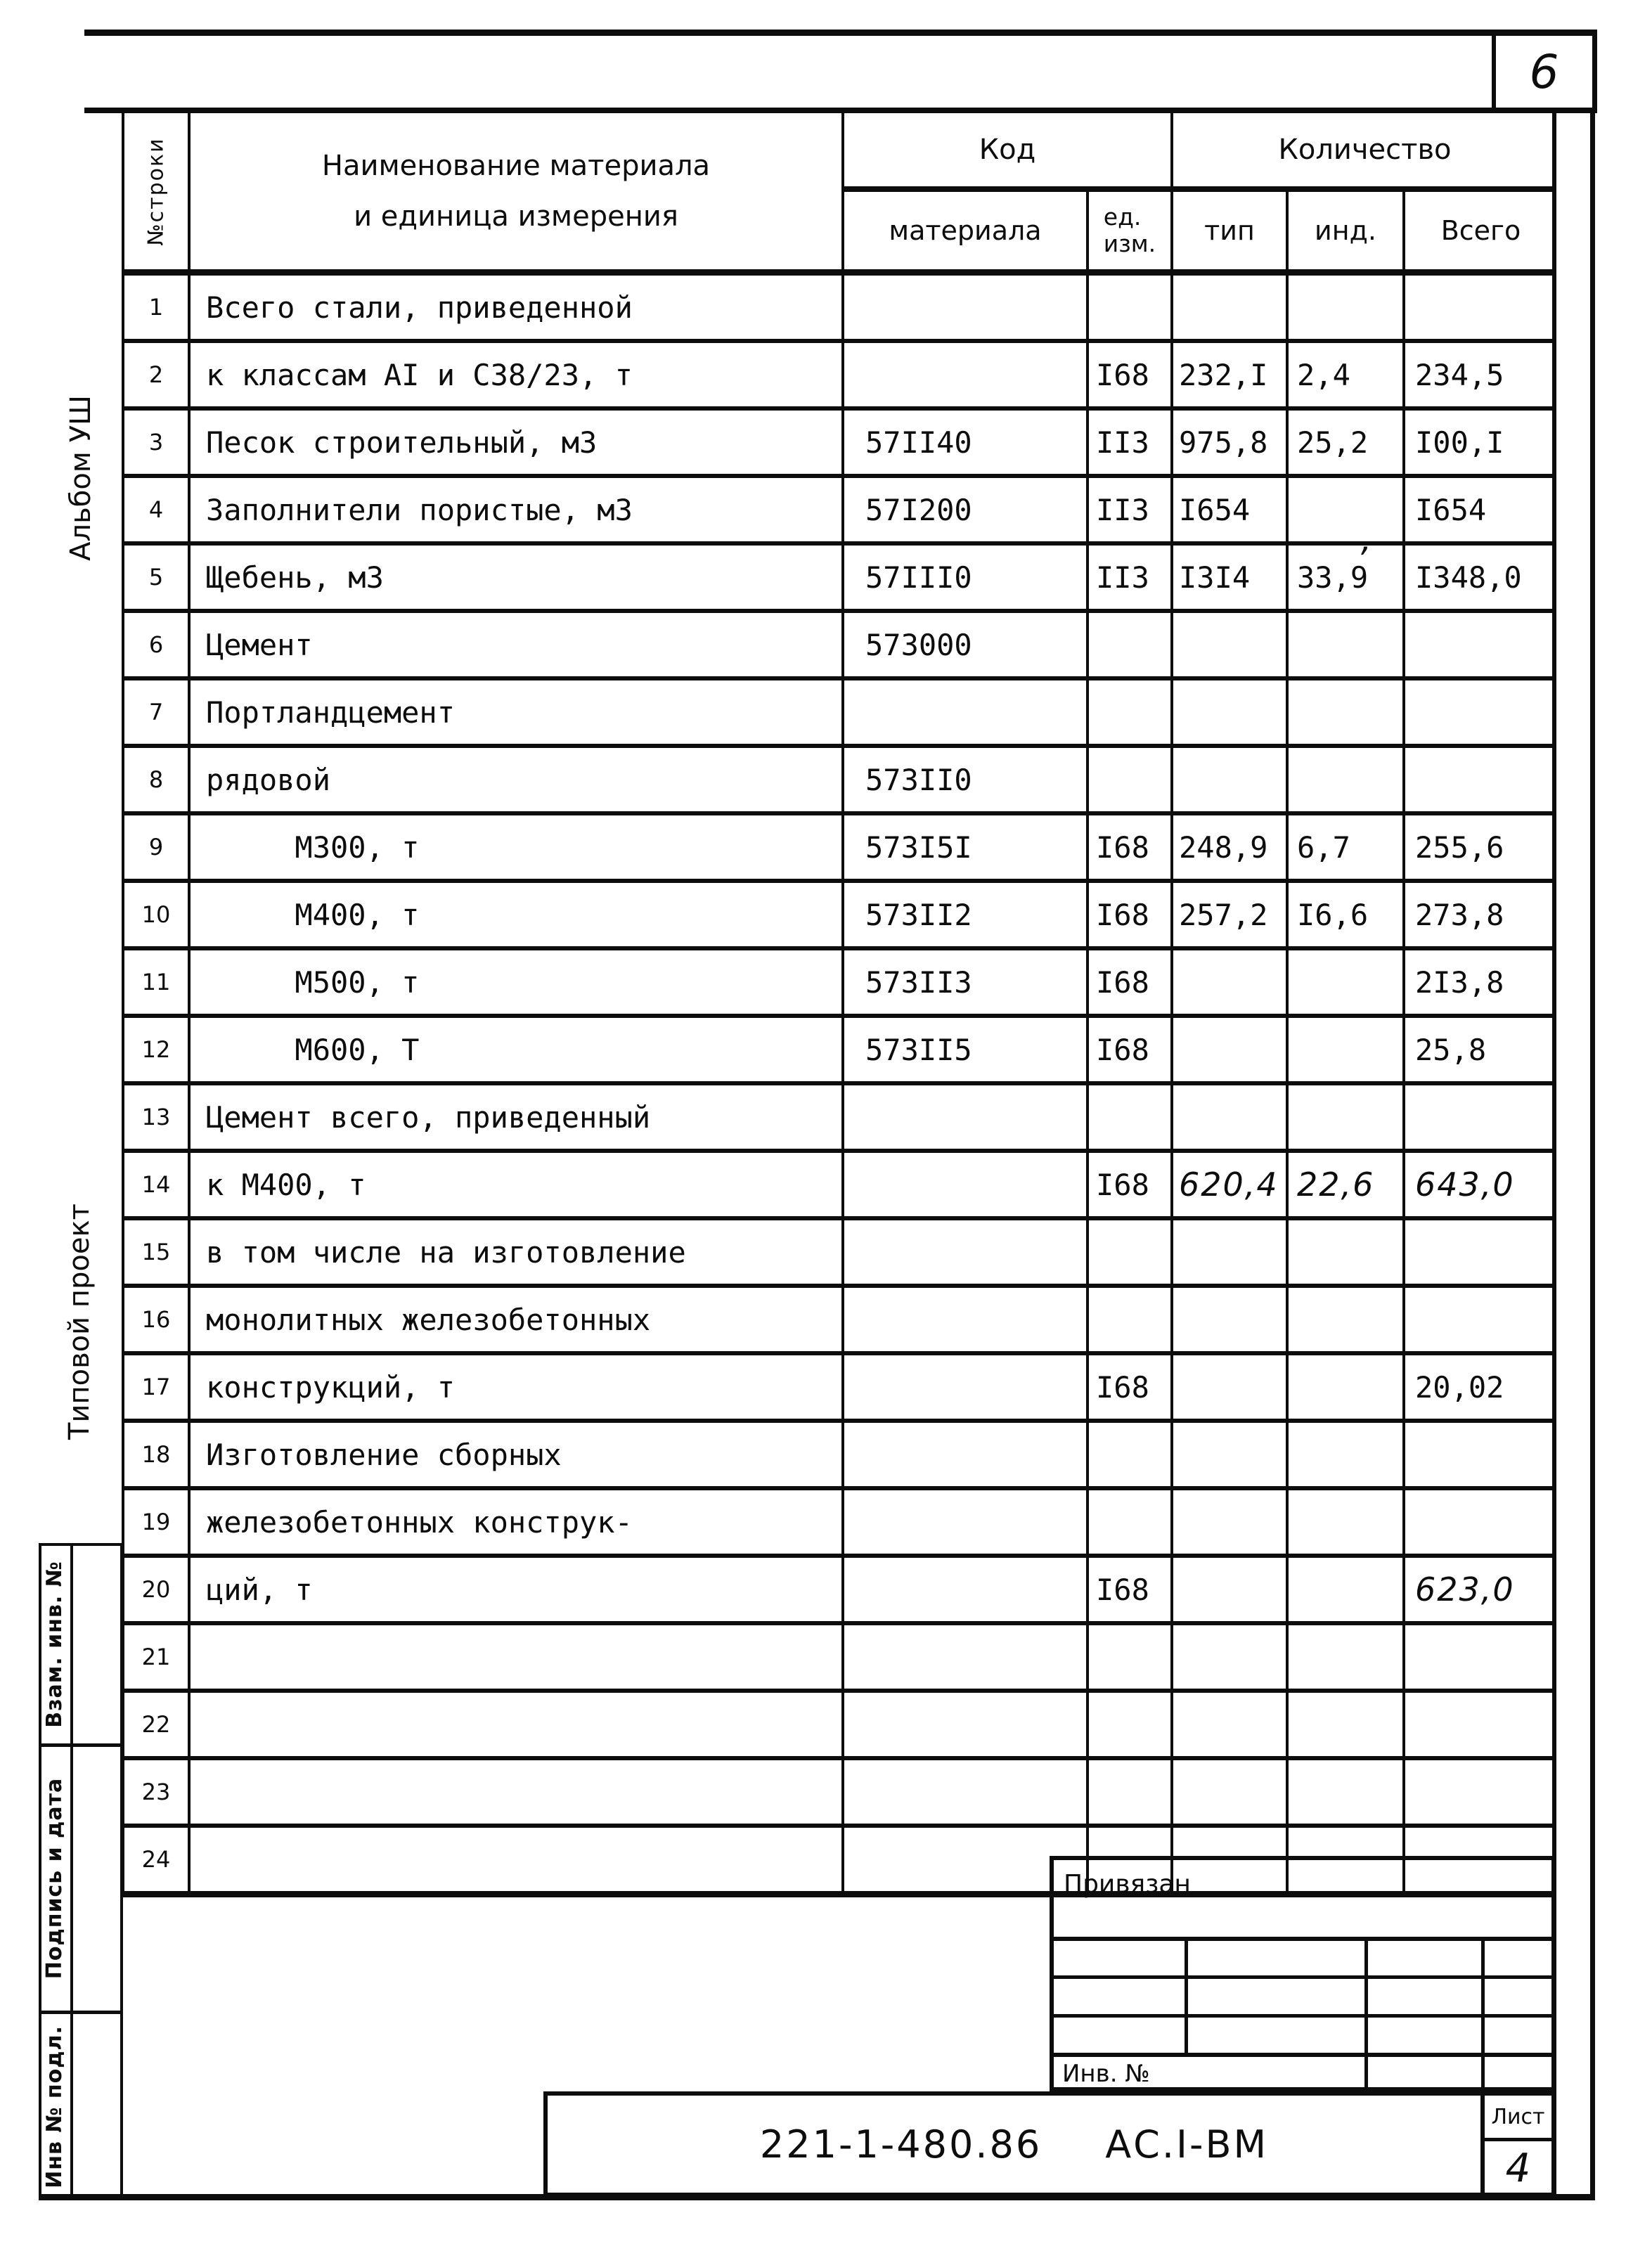  What do you see at coordinates (1303, 1974) in the screenshot?
I see `binding-stamp-block: Привязан Инв. №` at bounding box center [1303, 1974].